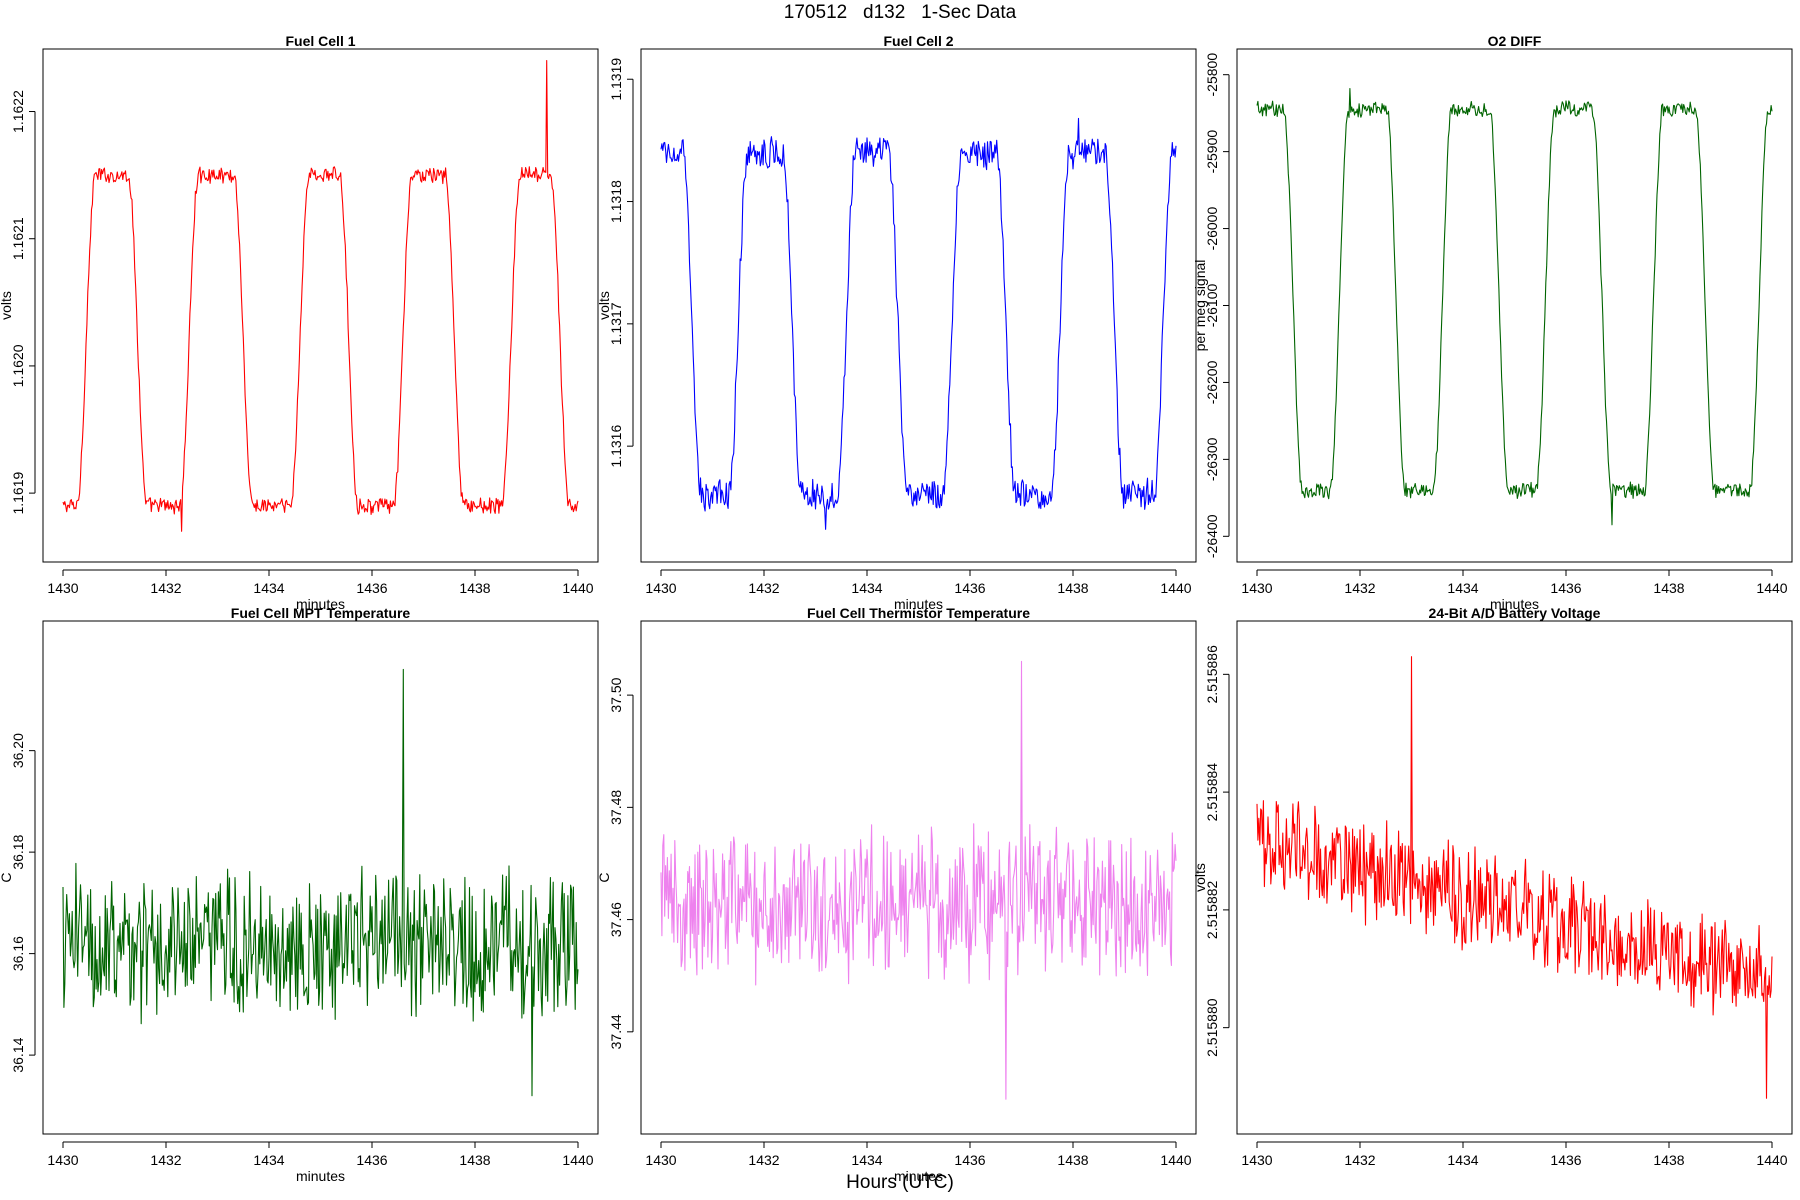  I want to click on mpt-title: Fuel Cell MPT Temperature, so click(321, 613).